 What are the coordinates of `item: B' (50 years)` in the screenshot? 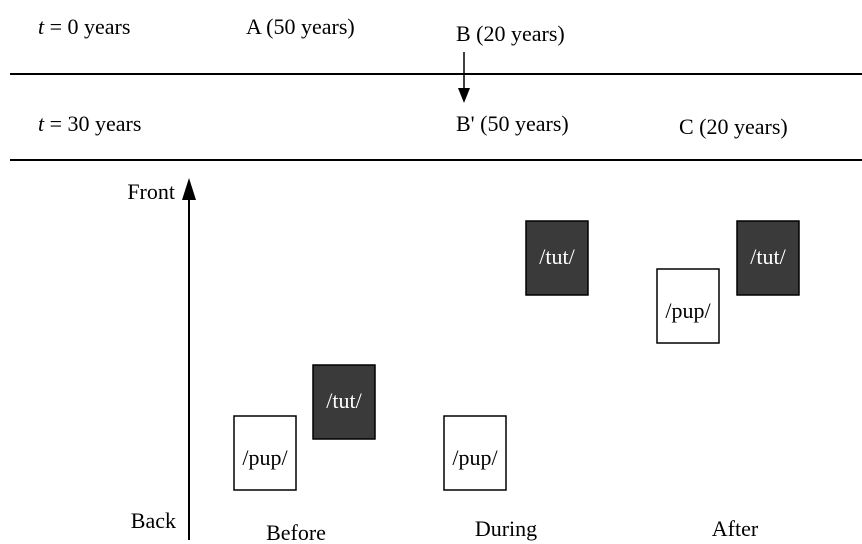 It's located at (512, 123).